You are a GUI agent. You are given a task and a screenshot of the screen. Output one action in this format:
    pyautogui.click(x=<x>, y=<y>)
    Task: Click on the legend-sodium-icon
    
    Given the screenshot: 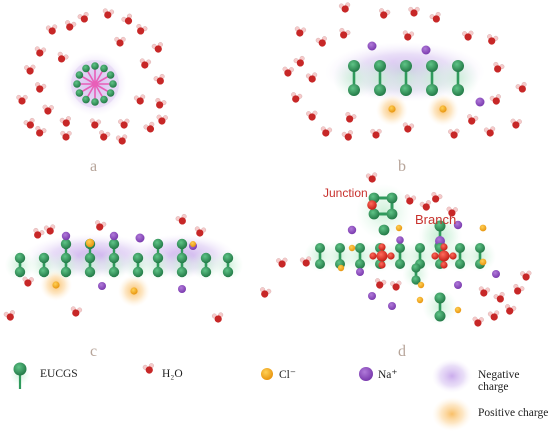 What is the action you would take?
    pyautogui.click(x=366, y=374)
    